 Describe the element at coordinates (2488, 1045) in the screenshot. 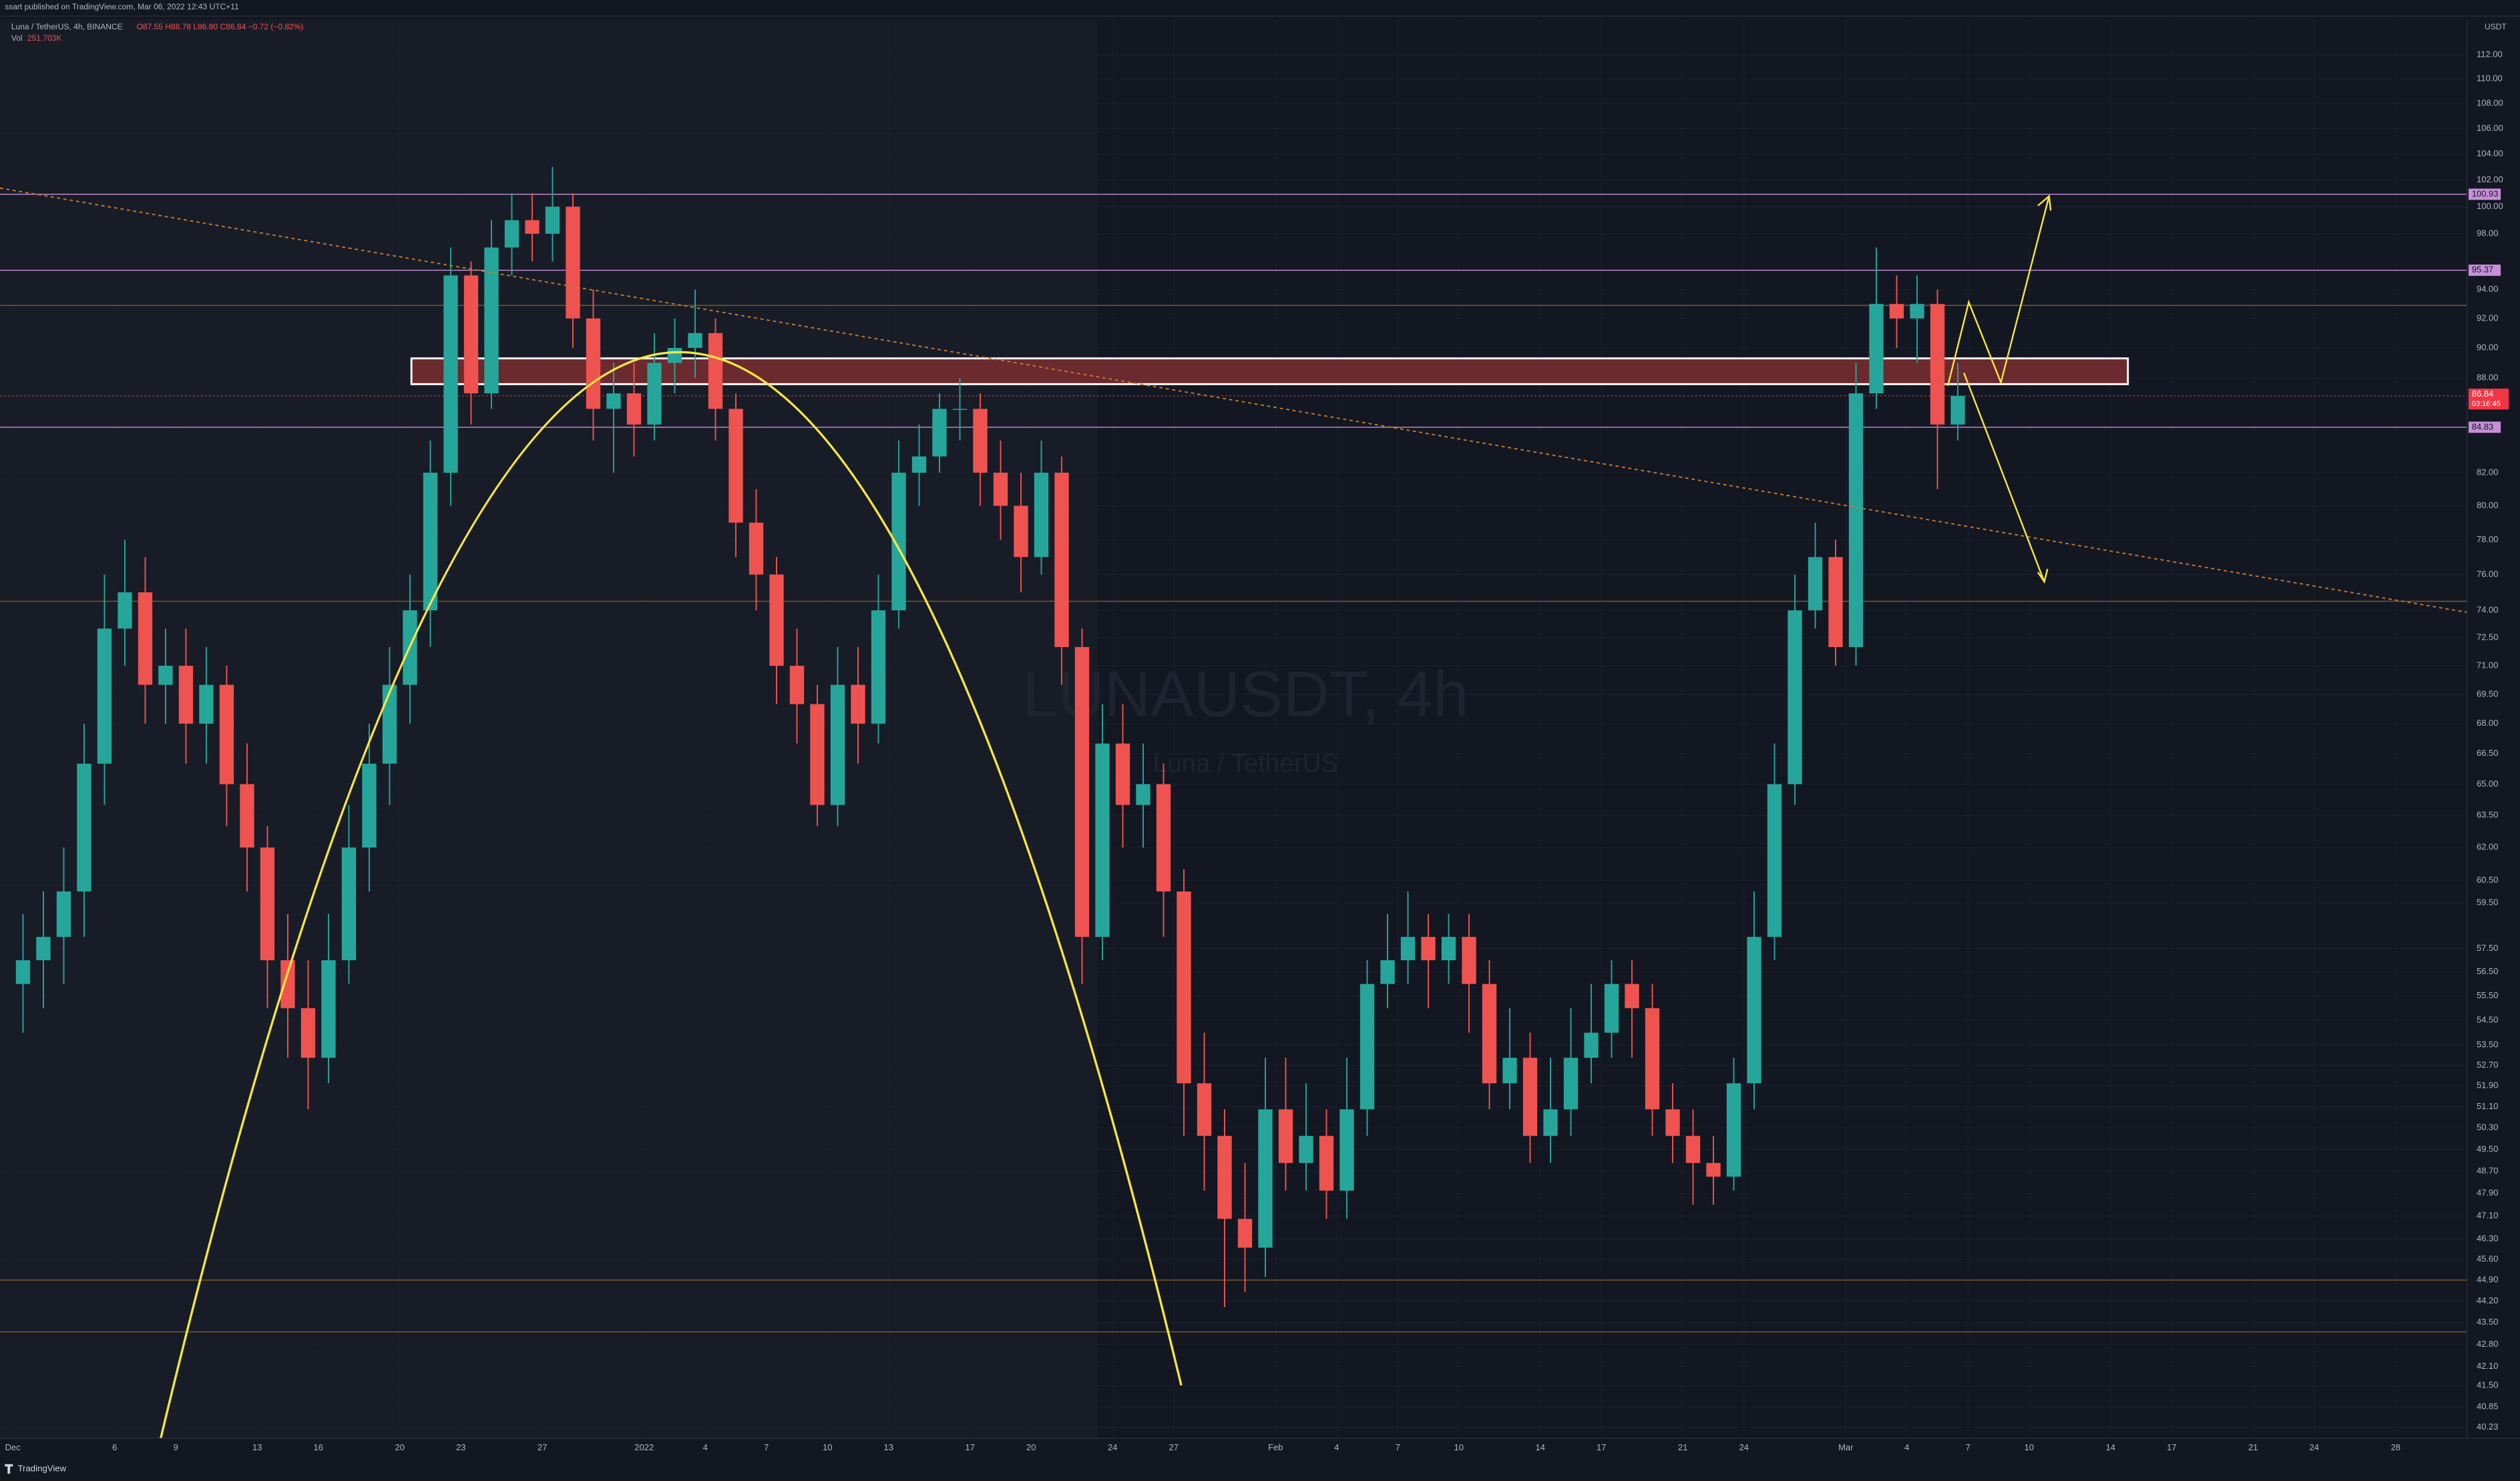

I see `y-tick-label: 53.50` at that location.